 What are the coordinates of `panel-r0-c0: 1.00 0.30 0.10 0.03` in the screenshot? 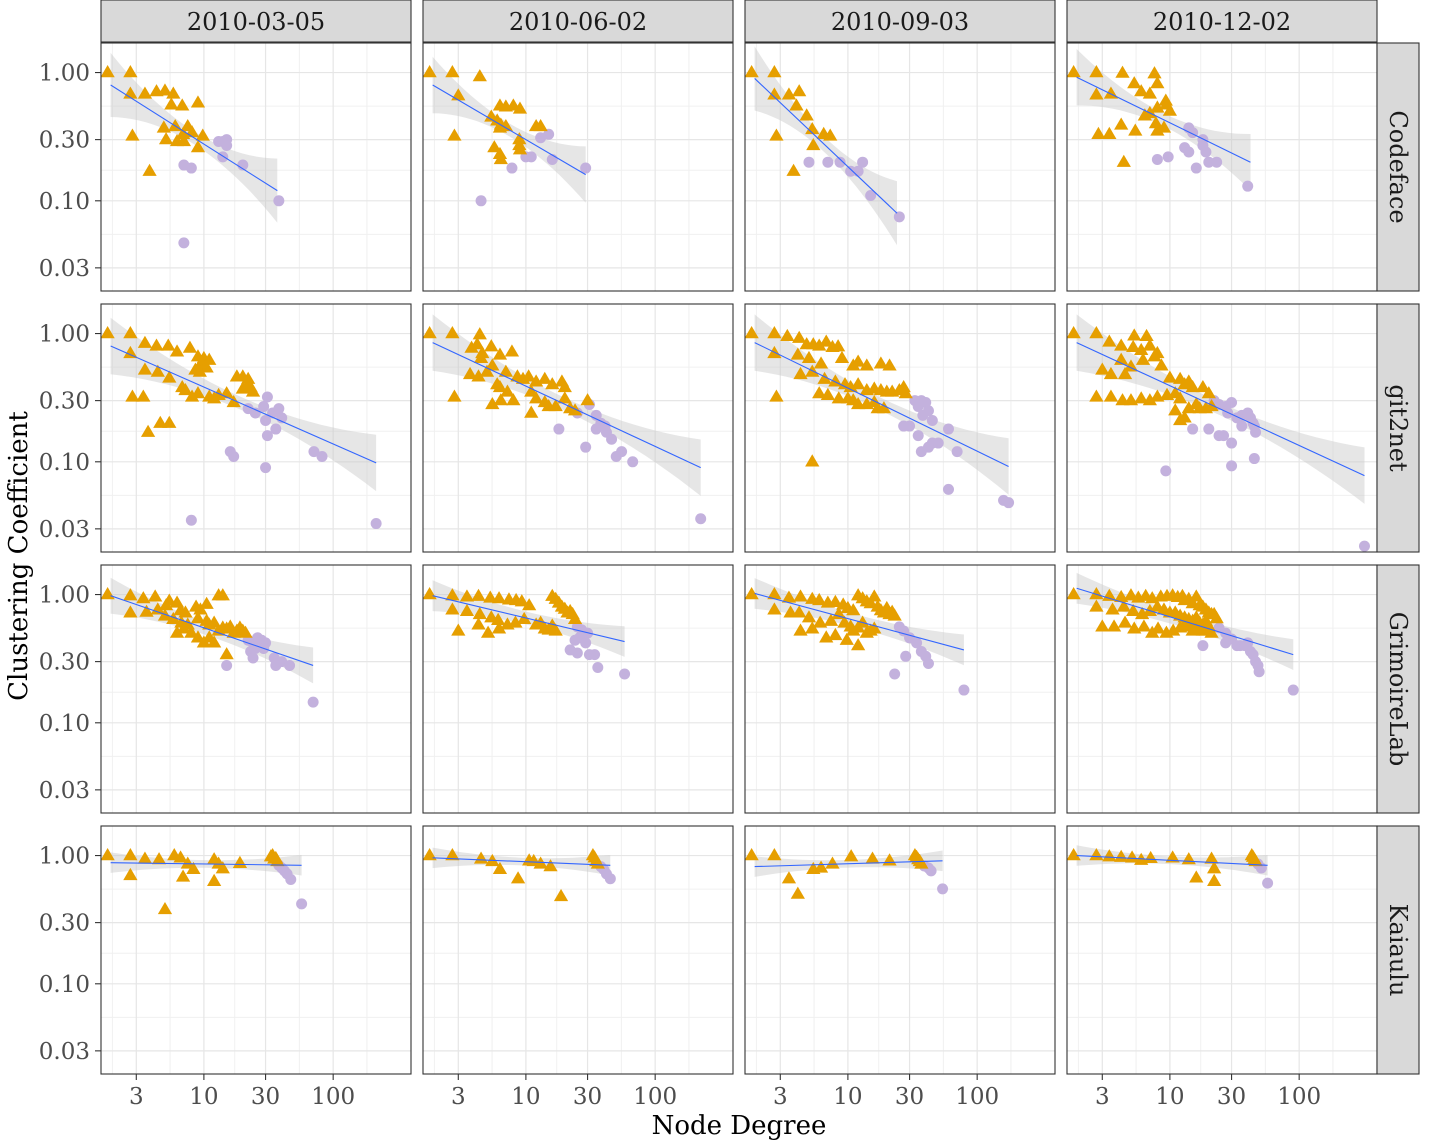 It's located at (225, 167).